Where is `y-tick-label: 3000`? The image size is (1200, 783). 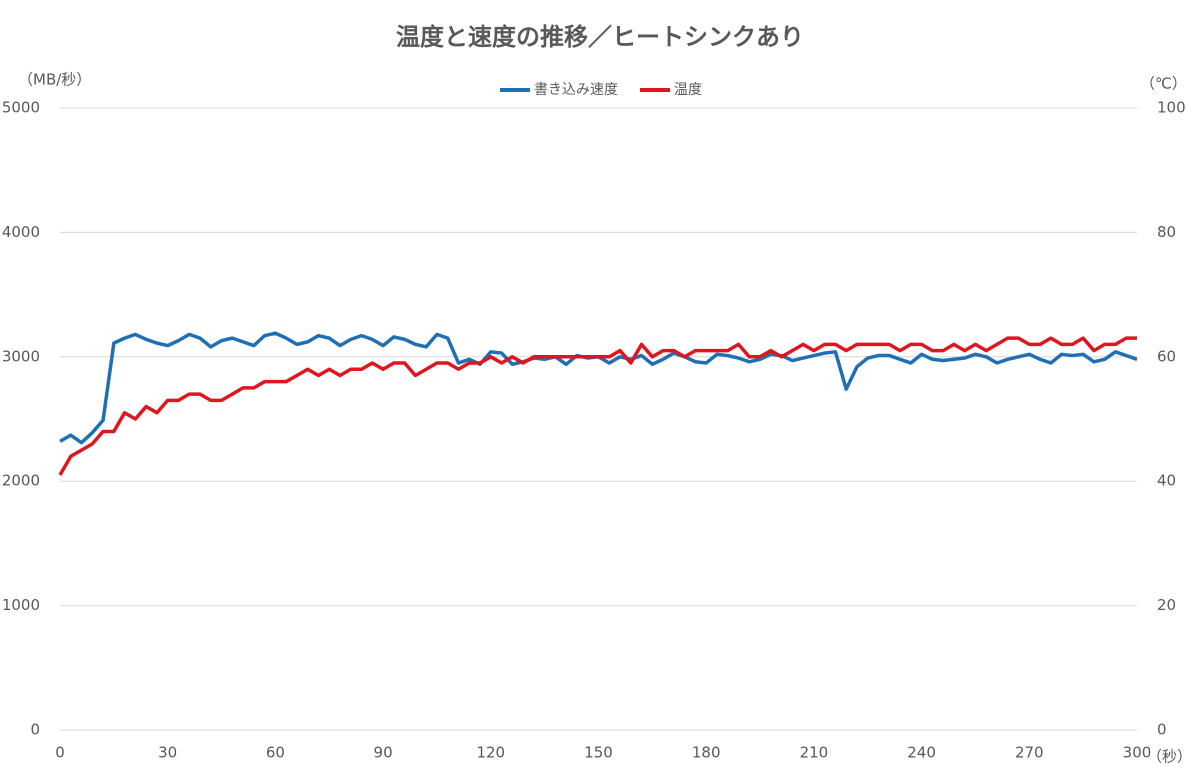
y-tick-label: 3000 is located at coordinates (21, 356).